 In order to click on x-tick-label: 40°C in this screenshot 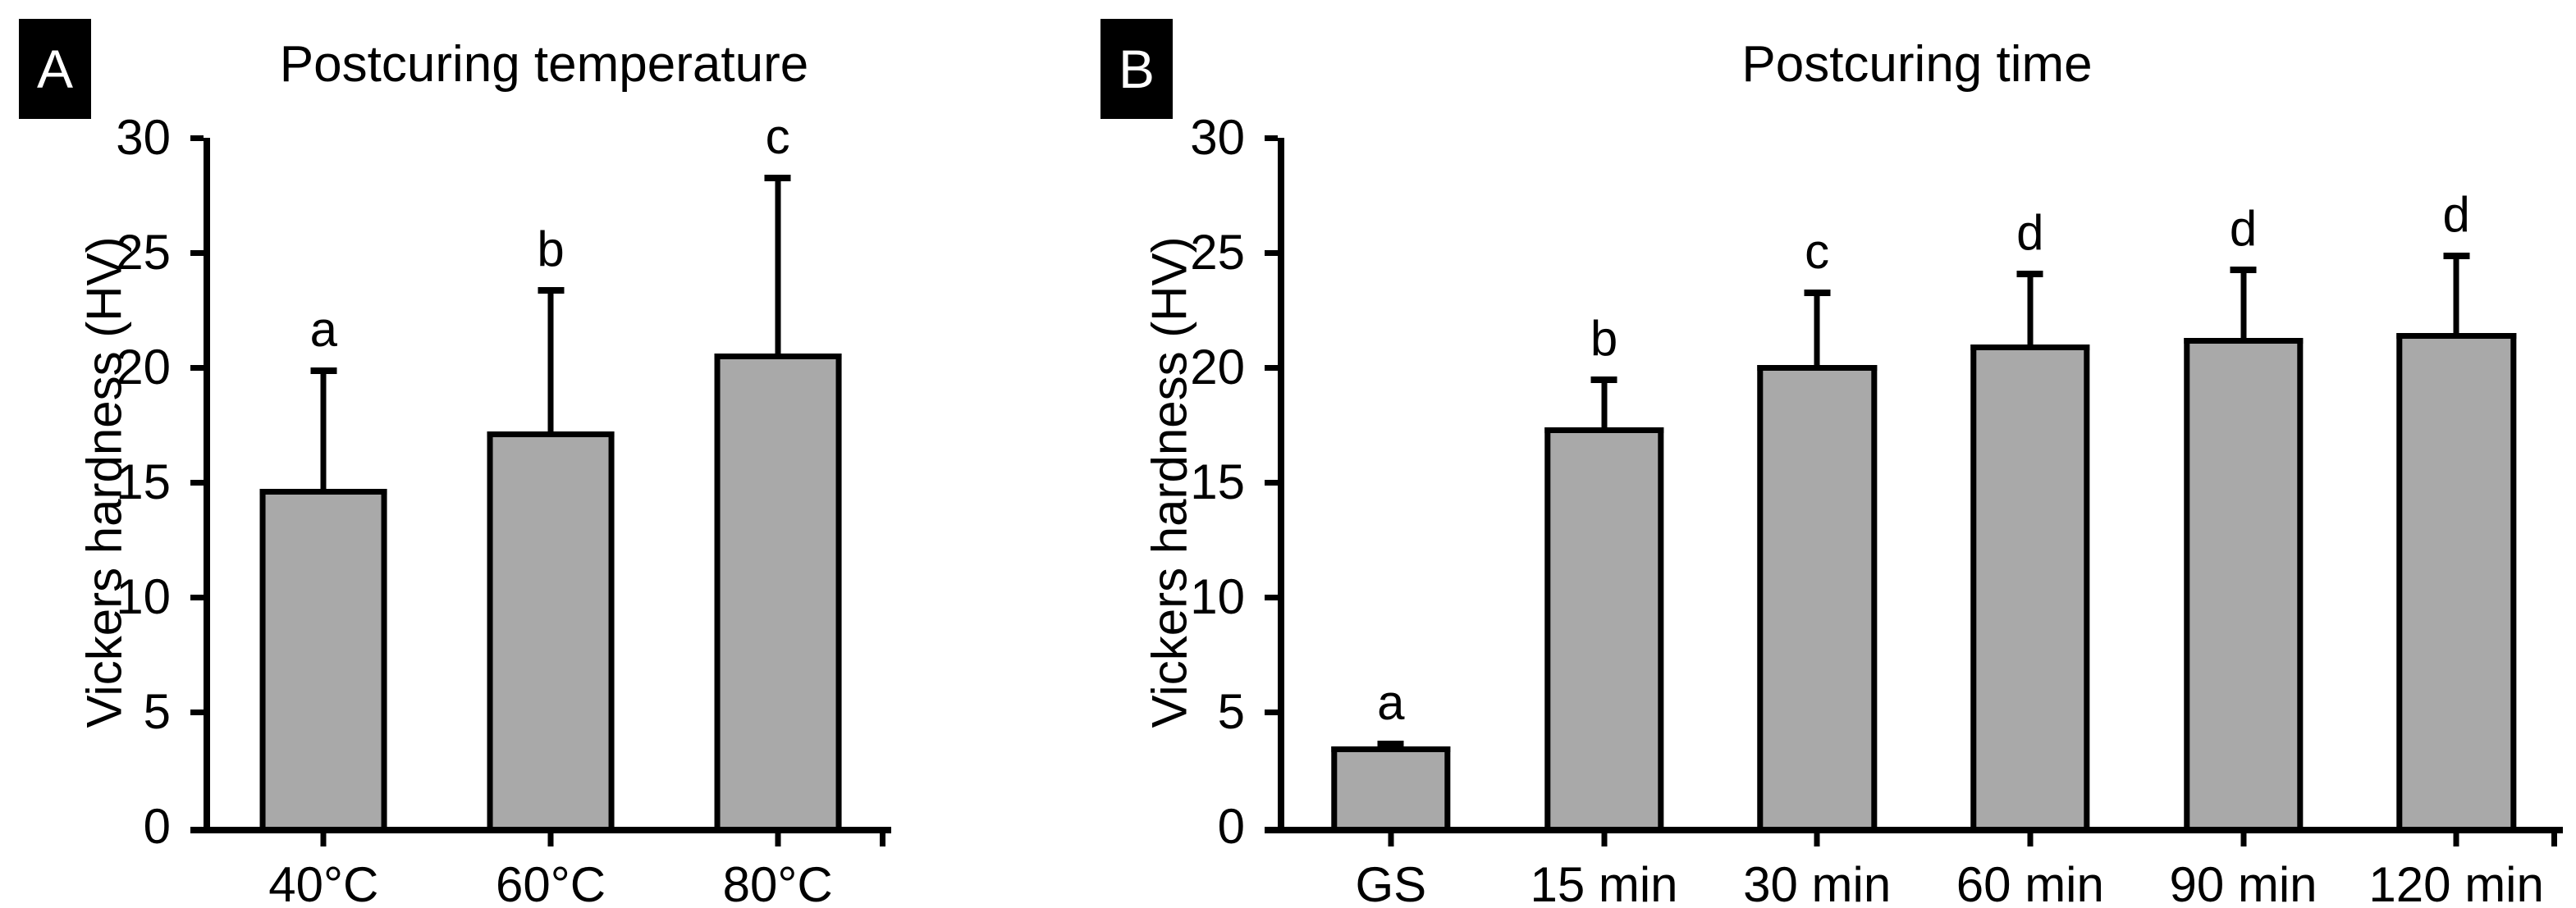, I will do `click(323, 882)`.